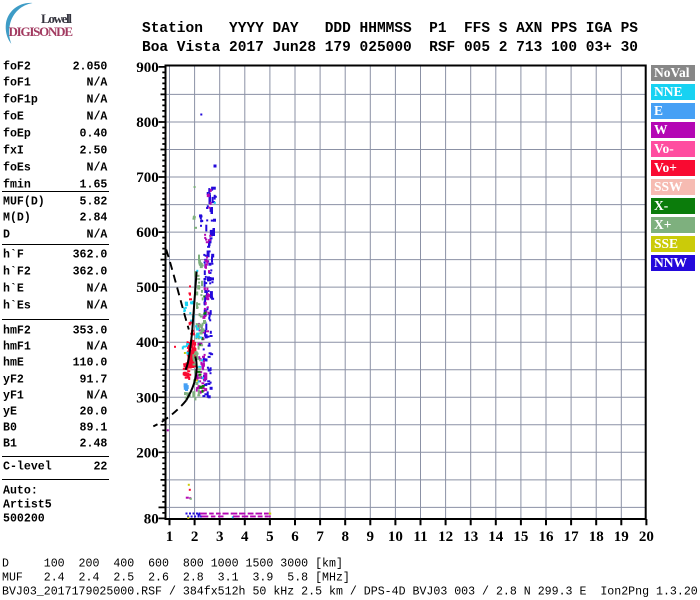 Image resolution: width=700 pixels, height=600 pixels. Describe the element at coordinates (147, 68) in the screenshot. I see `svg-text: 900` at that location.